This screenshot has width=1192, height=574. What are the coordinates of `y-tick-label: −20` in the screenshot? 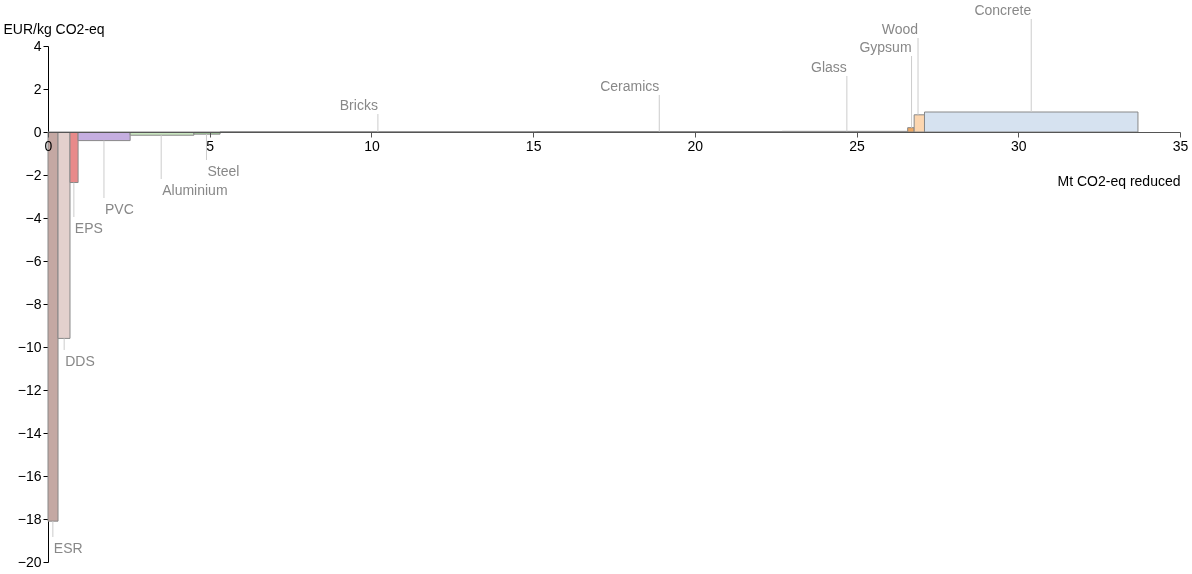 It's located at (29, 561).